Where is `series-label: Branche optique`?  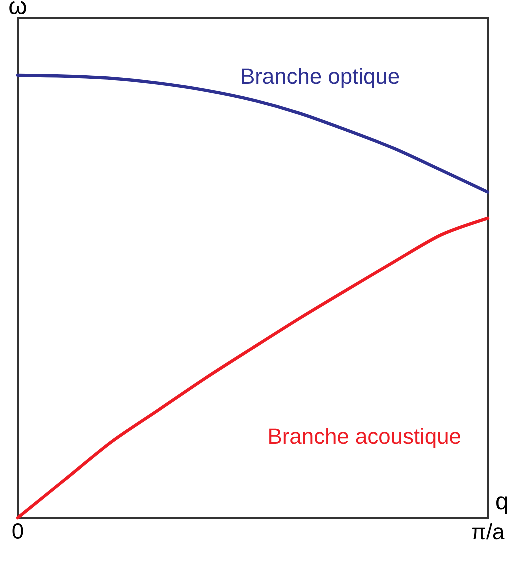 series-label: Branche optique is located at coordinates (321, 78).